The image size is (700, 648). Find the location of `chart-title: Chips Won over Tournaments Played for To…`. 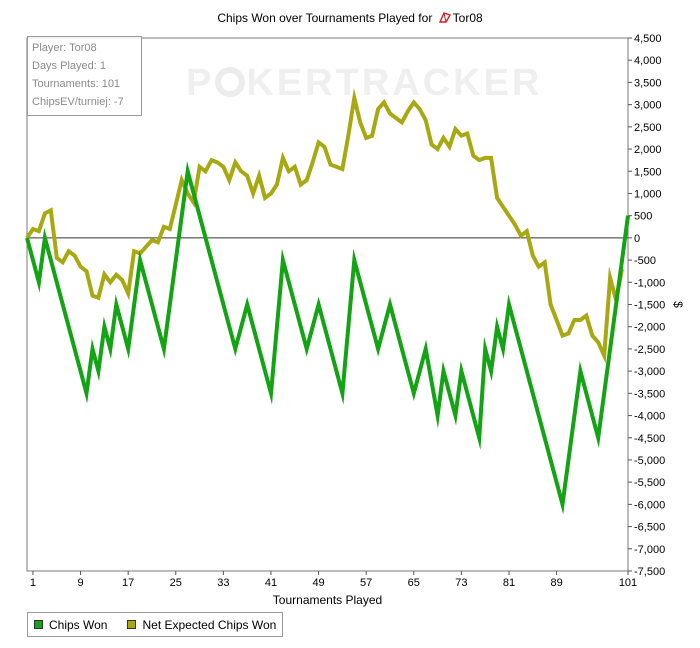

chart-title: Chips Won over Tournaments Played for To… is located at coordinates (350, 18).